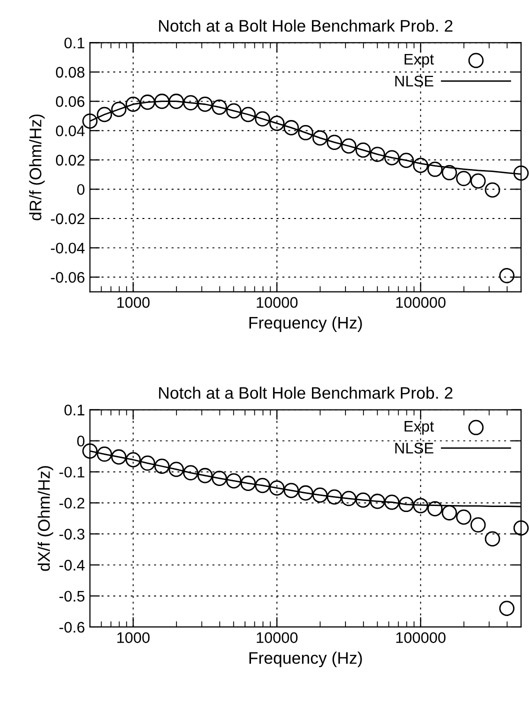 This screenshot has height=724, width=529. I want to click on y-tick-label: -0.4, so click(72, 565).